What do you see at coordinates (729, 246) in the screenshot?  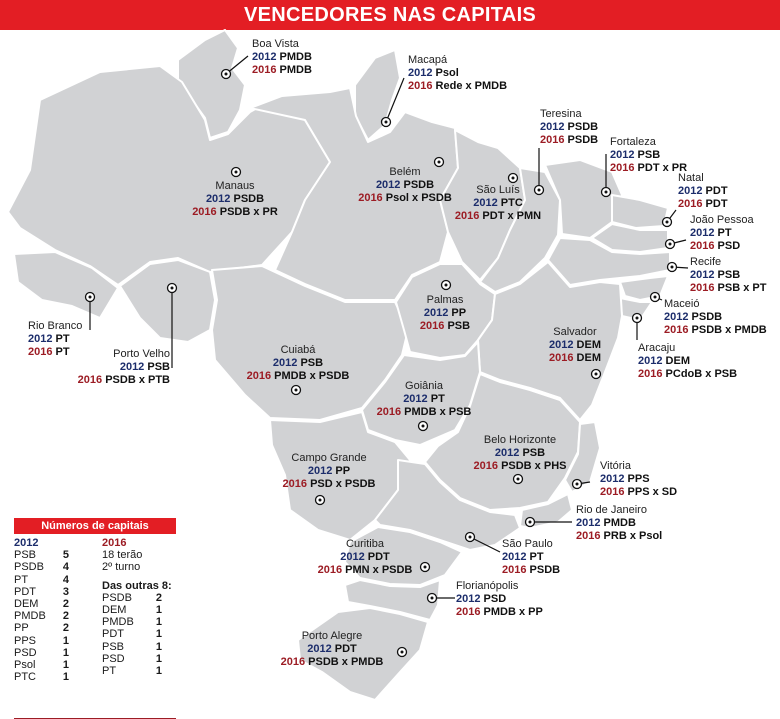 I see `result-2016: PSD` at bounding box center [729, 246].